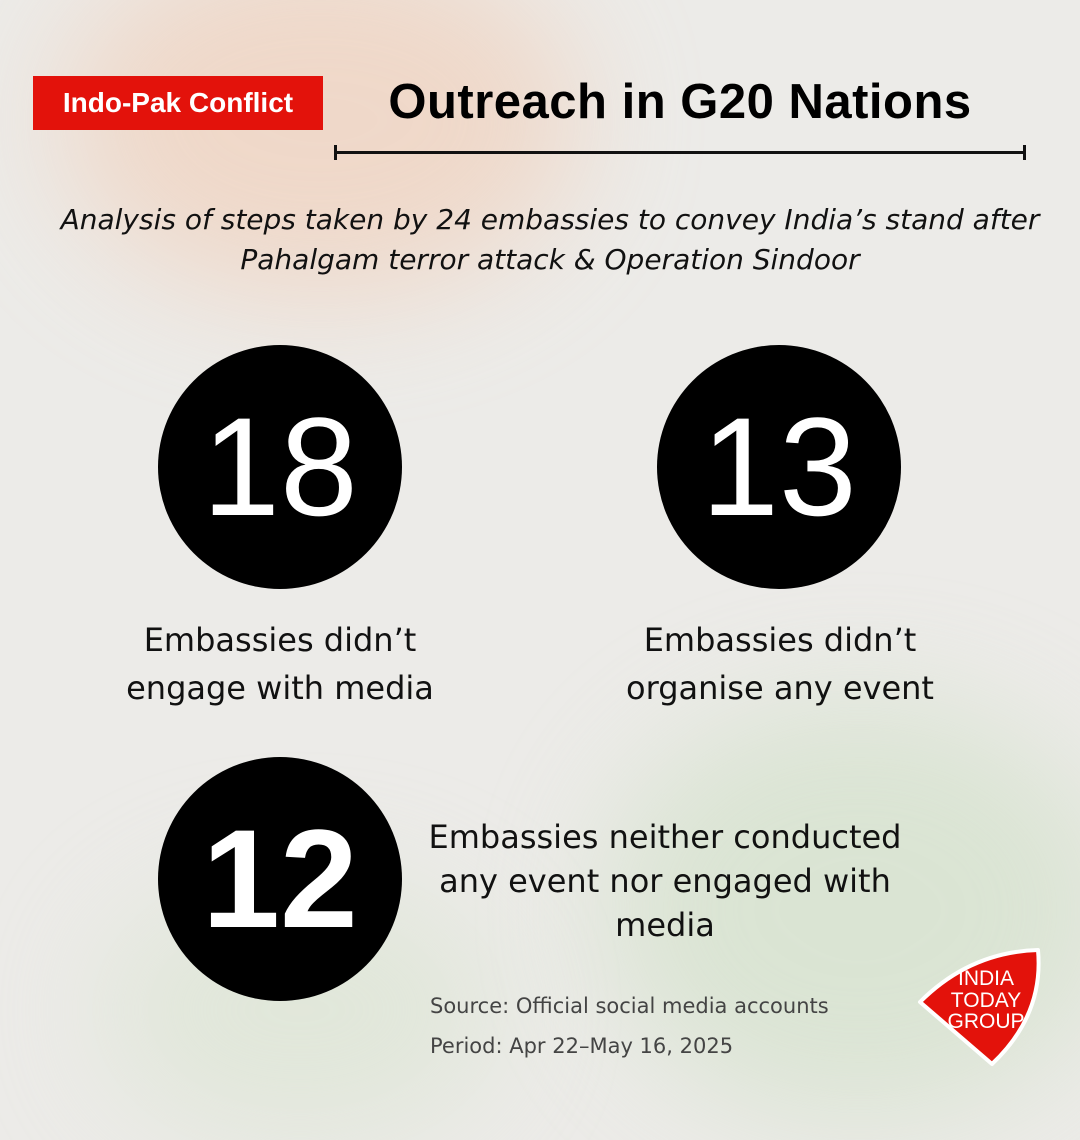 This screenshot has width=1080, height=1140. Describe the element at coordinates (320, 150) in the screenshot. I see `saffron-tint` at that location.